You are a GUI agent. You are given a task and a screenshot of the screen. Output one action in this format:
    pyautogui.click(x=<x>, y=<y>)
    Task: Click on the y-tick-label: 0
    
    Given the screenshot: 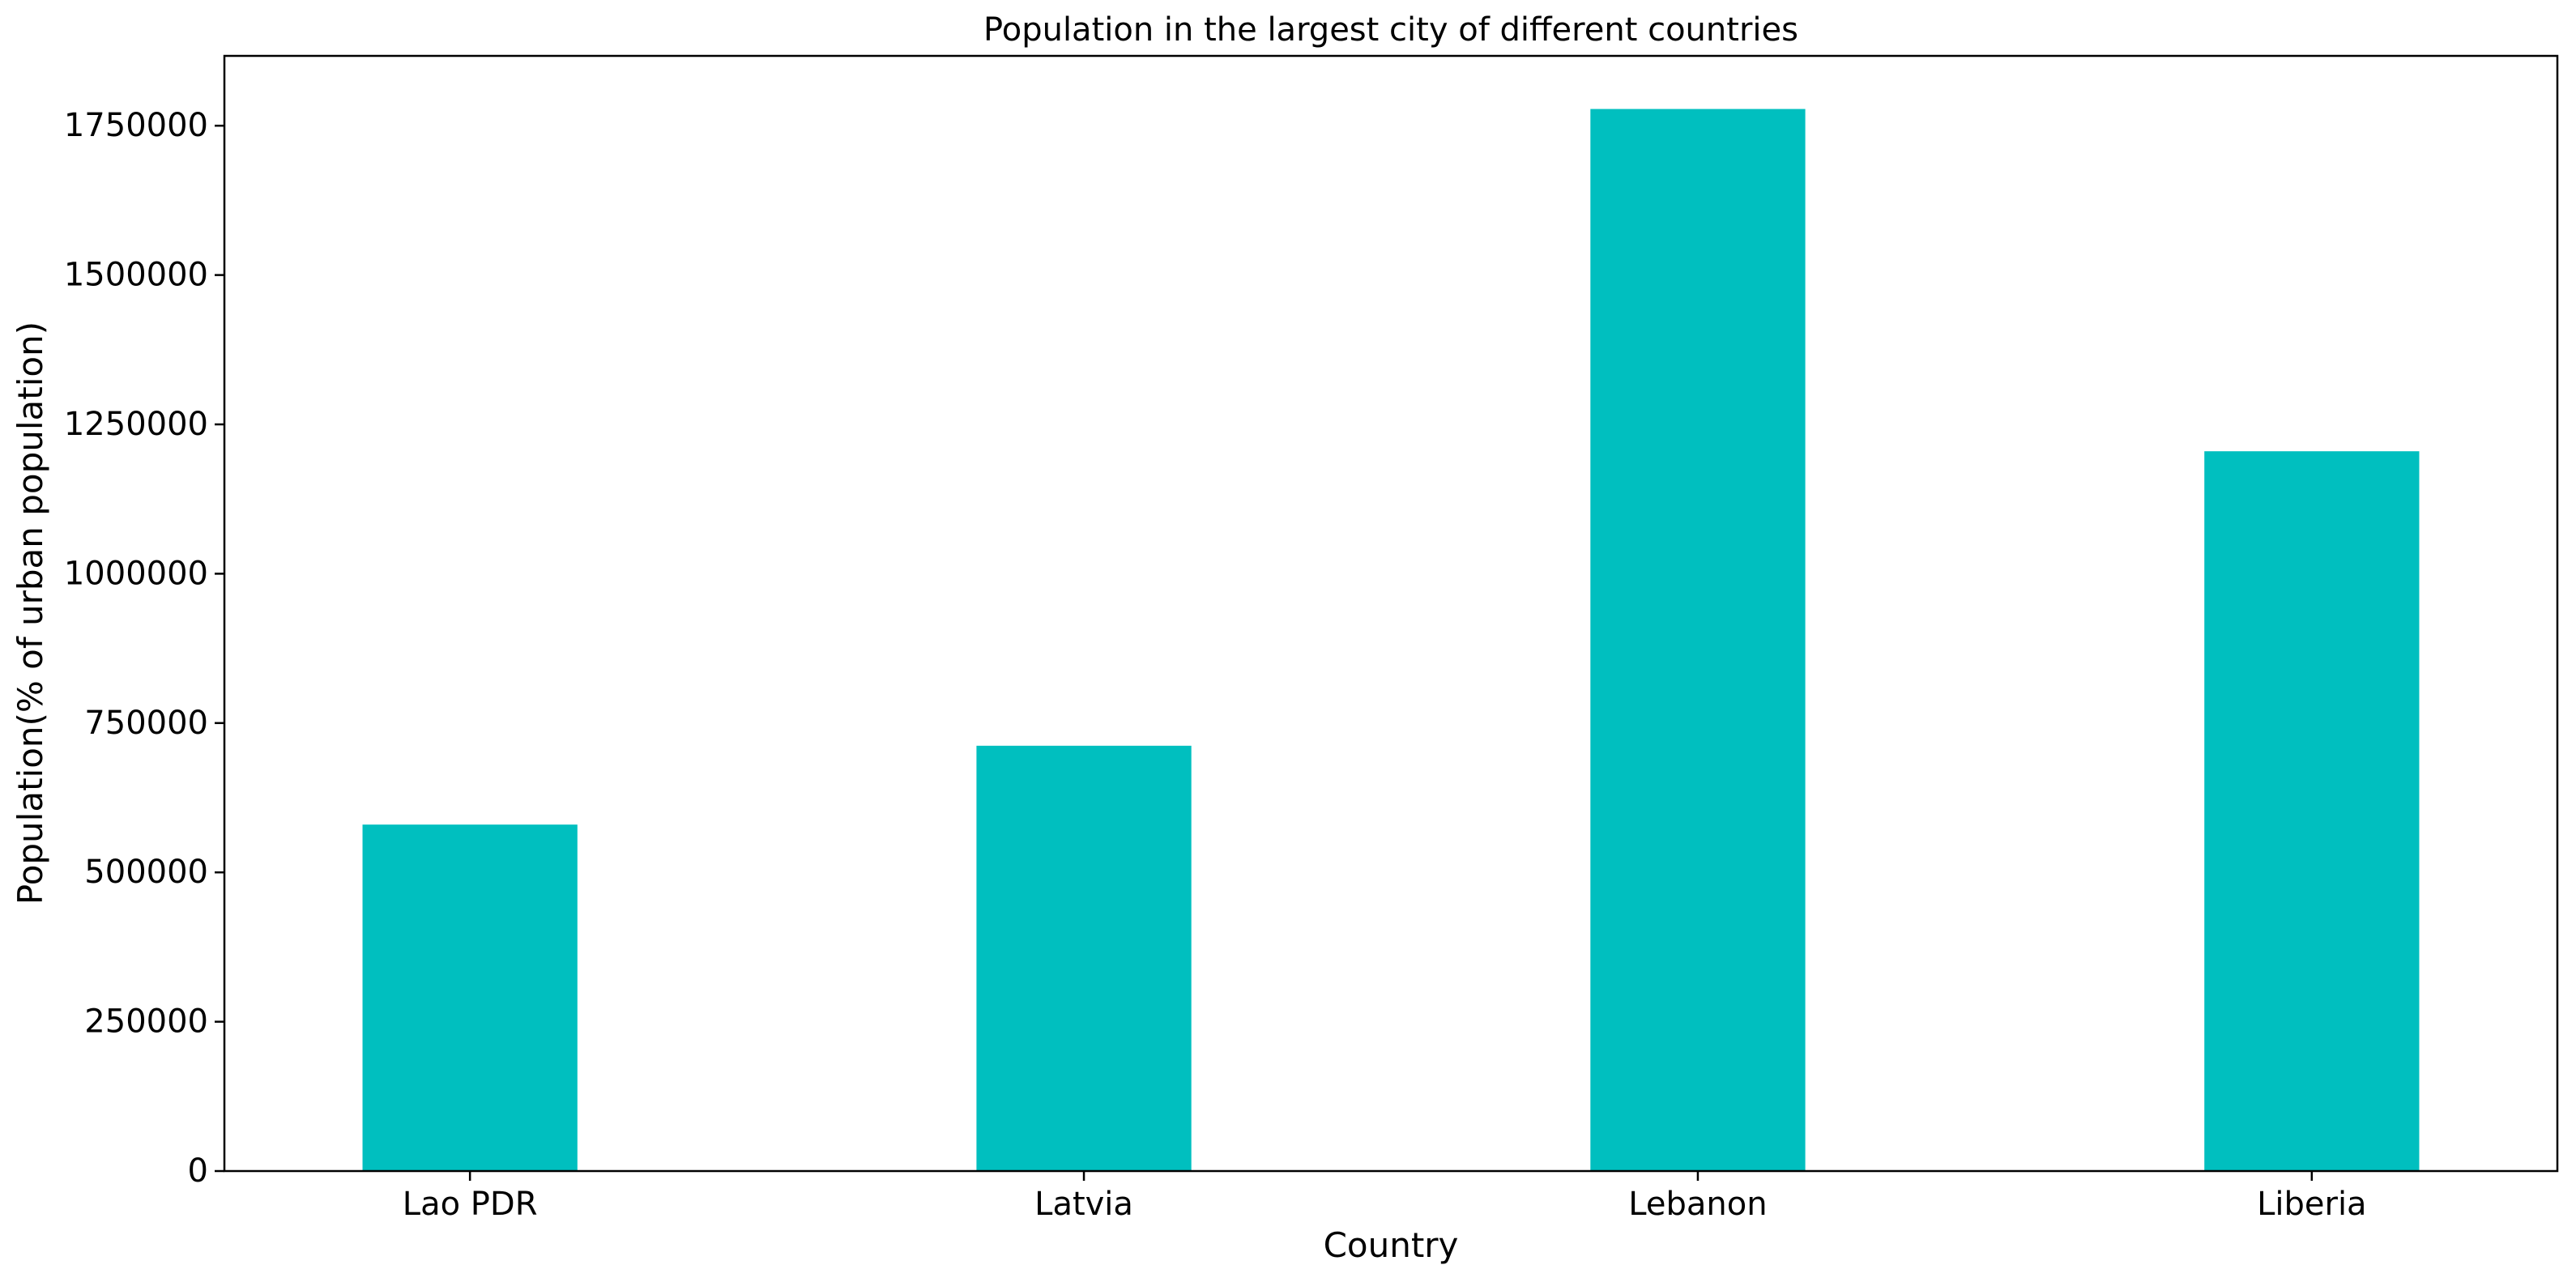 What is the action you would take?
    pyautogui.click(x=198, y=1171)
    